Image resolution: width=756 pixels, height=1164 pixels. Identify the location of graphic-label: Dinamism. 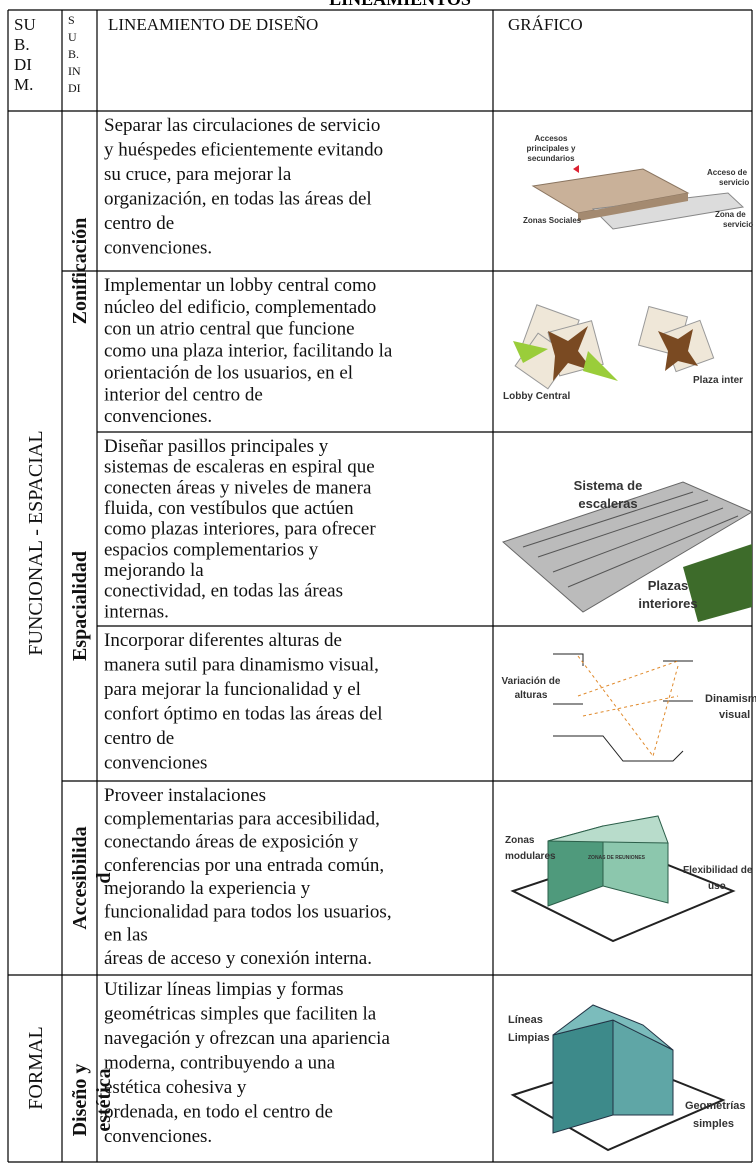
(730, 699).